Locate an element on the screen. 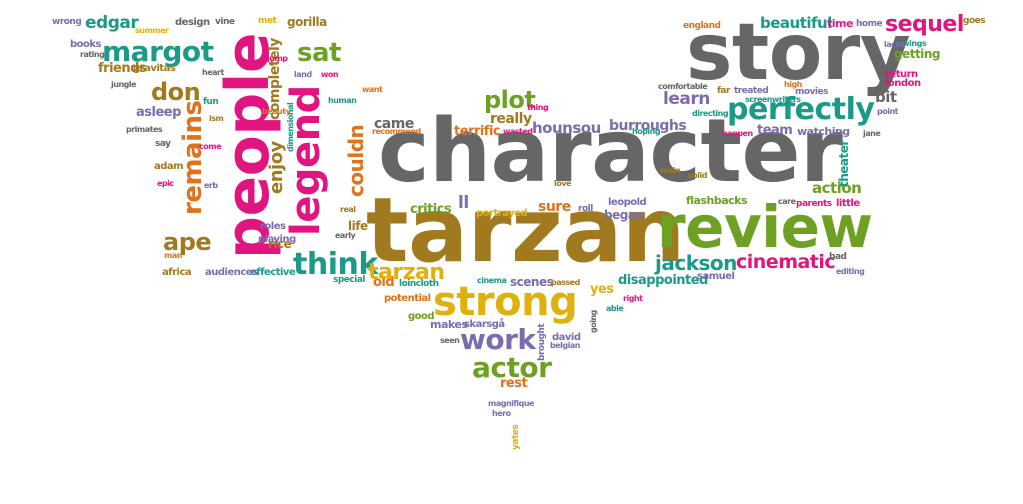  cloud-word: old is located at coordinates (384, 282).